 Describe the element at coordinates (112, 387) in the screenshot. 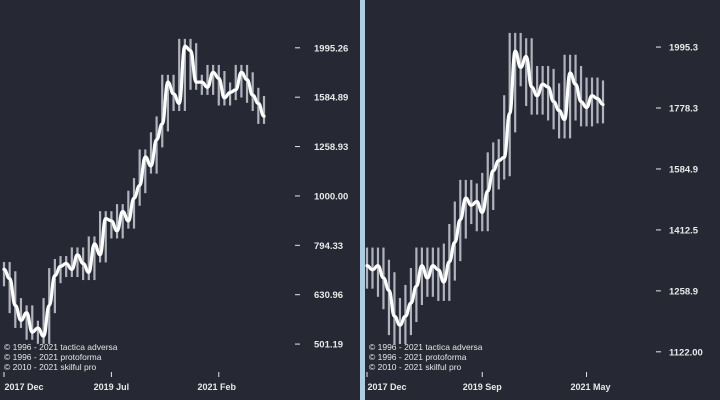

I see `x-tick-label: 2019 Jul` at that location.